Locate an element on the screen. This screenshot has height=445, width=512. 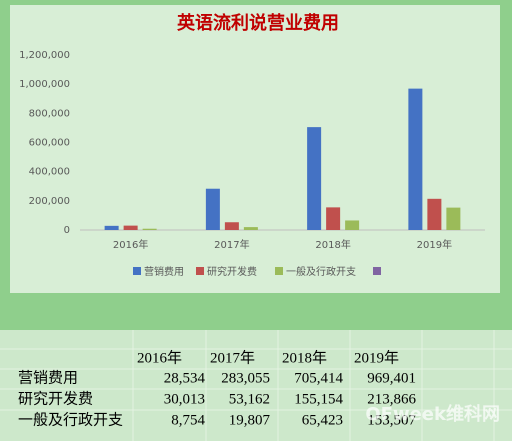
table-cell: 8,754 is located at coordinates (188, 420).